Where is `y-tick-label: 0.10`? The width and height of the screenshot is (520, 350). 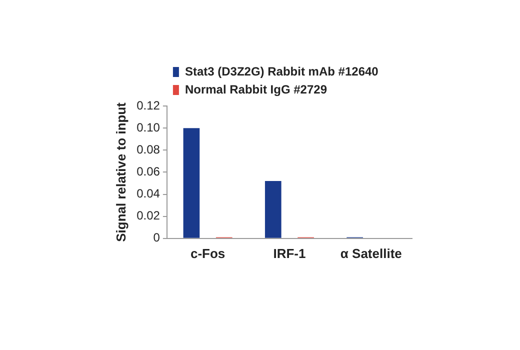
y-tick-label: 0.10 is located at coordinates (148, 127).